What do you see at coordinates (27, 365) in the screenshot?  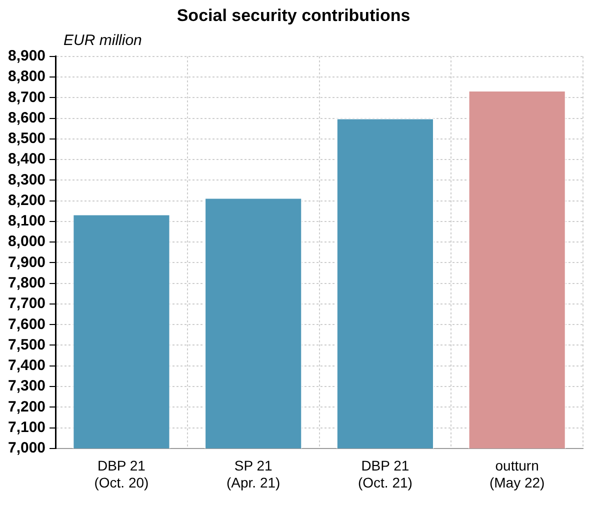 I see `y-tick-label: 7,400` at bounding box center [27, 365].